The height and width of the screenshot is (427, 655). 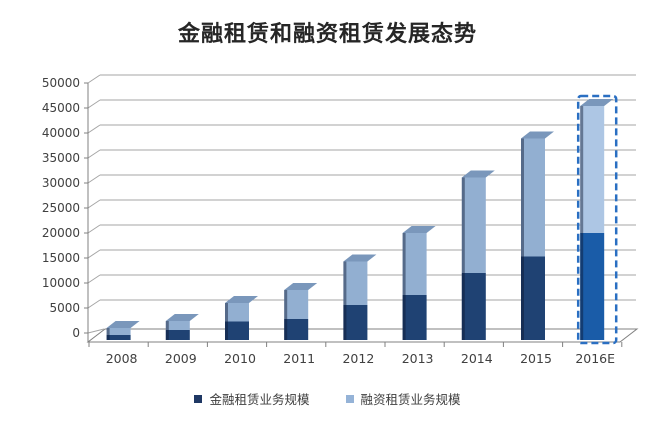 What do you see at coordinates (463, 258) in the screenshot?
I see `bar-side-shadow-2014` at bounding box center [463, 258].